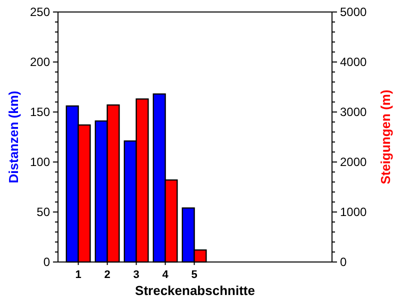  What do you see at coordinates (166, 275) in the screenshot?
I see `x-tick-label: 4` at bounding box center [166, 275].